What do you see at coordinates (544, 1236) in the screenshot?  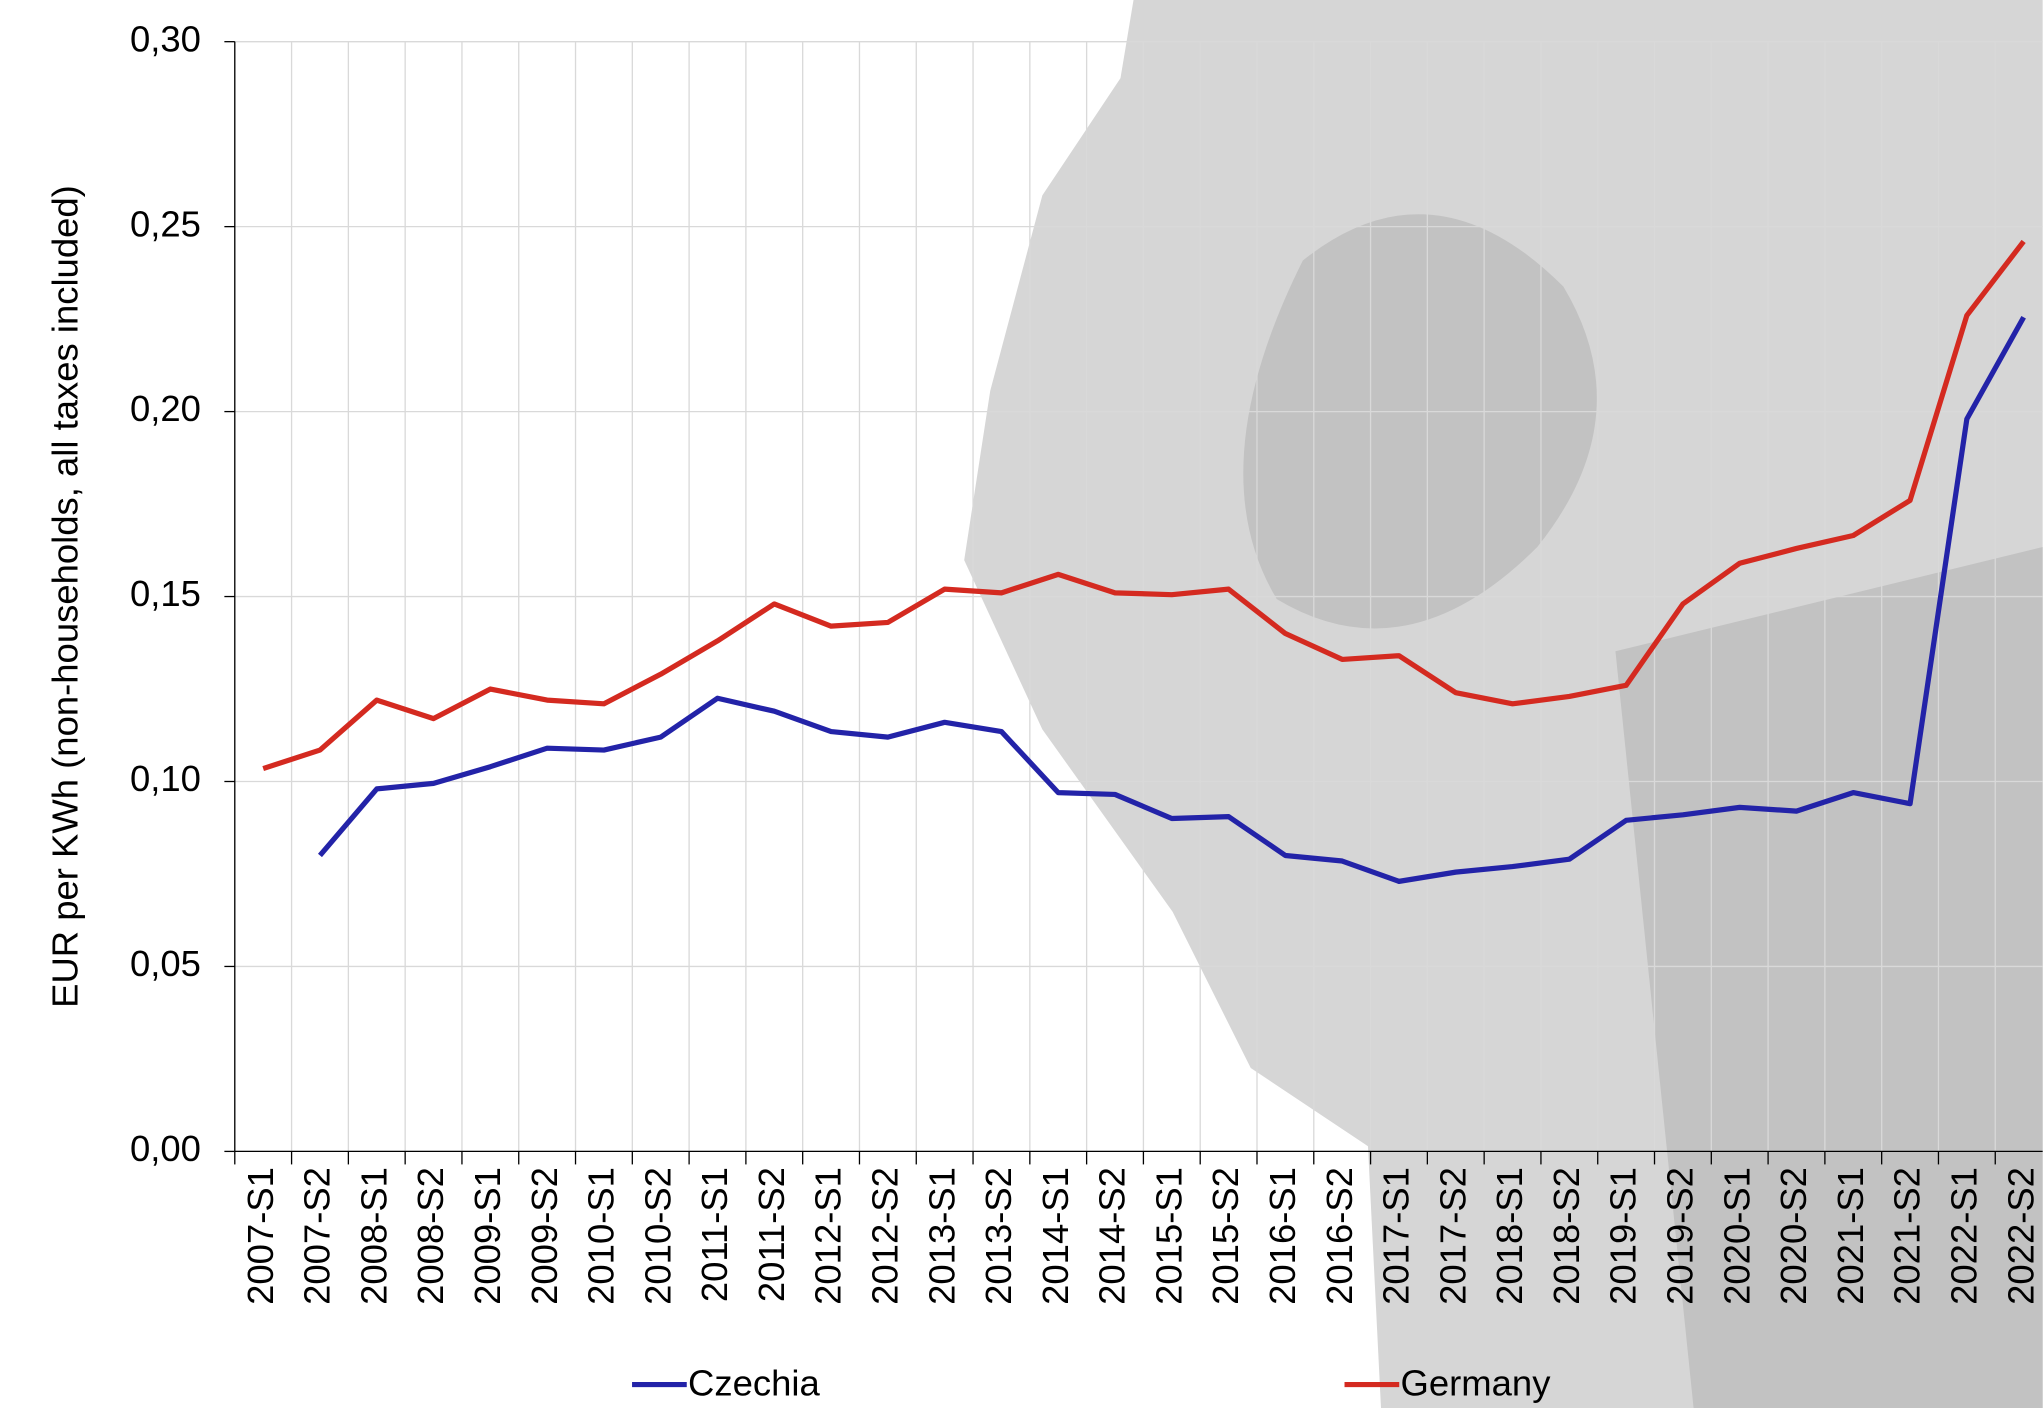 I see `x-tick-label: 2009-S2` at bounding box center [544, 1236].